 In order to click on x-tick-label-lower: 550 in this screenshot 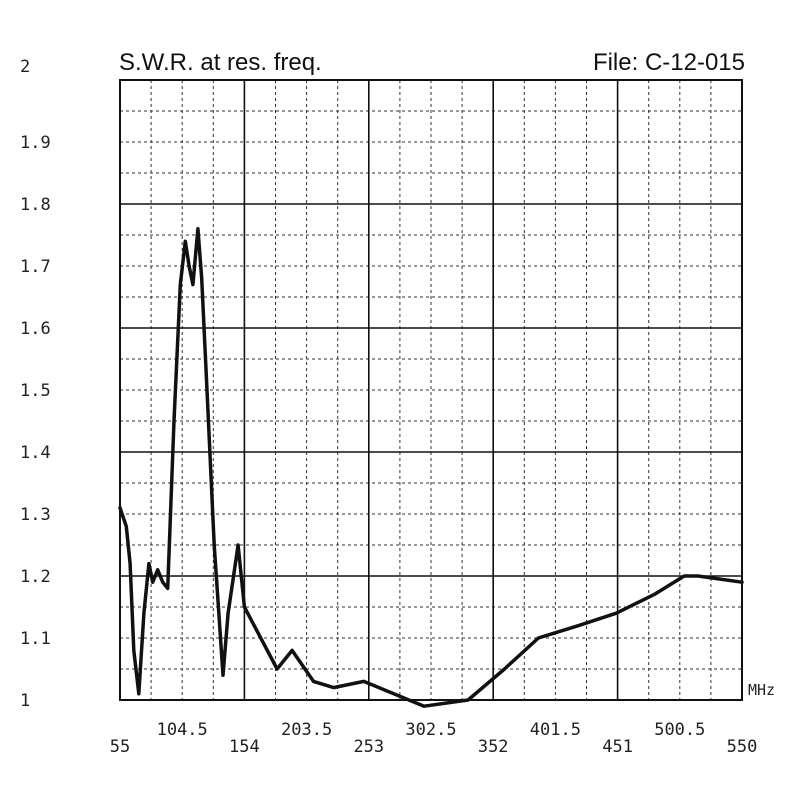, I will do `click(742, 747)`.